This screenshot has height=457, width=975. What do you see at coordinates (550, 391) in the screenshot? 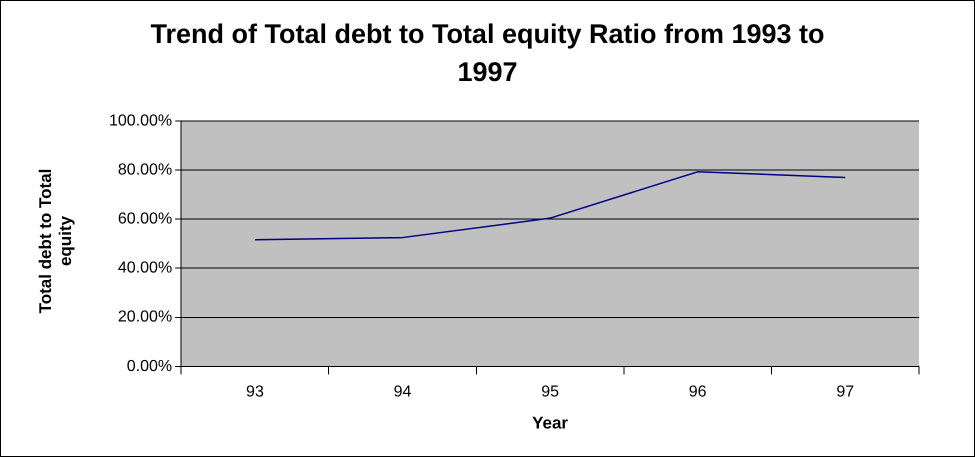
I see `x-tick-label: 95` at bounding box center [550, 391].